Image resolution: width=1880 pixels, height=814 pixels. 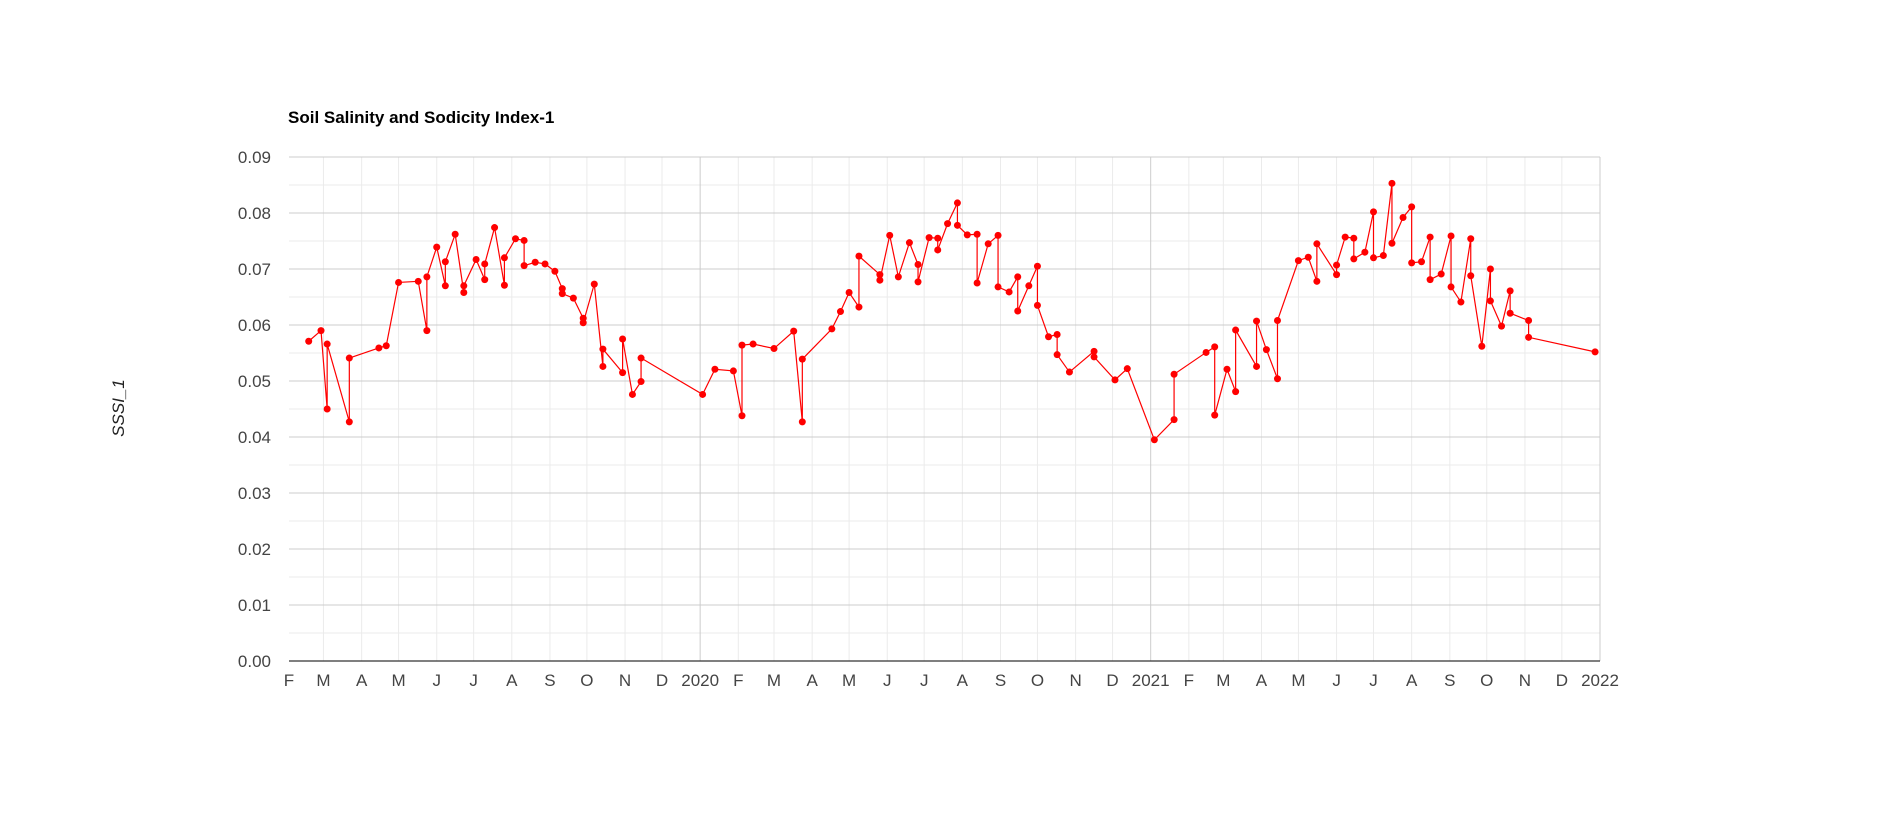 I want to click on x-tick-label: O, so click(x=1486, y=680).